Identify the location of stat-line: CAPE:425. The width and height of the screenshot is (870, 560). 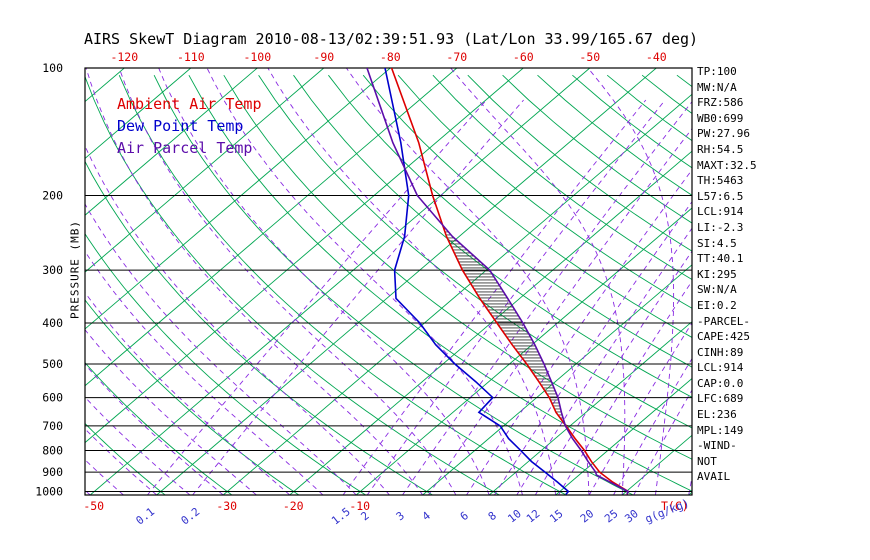
(723, 337).